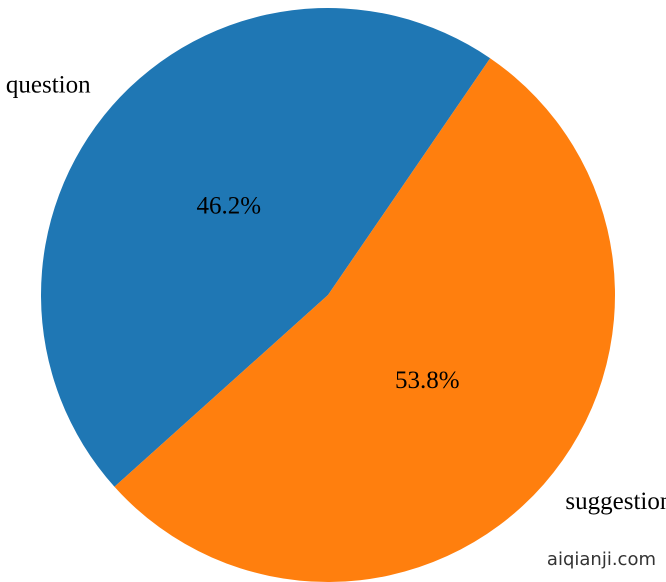 The image size is (666, 582). What do you see at coordinates (48, 85) in the screenshot?
I see `slice-label: question` at bounding box center [48, 85].